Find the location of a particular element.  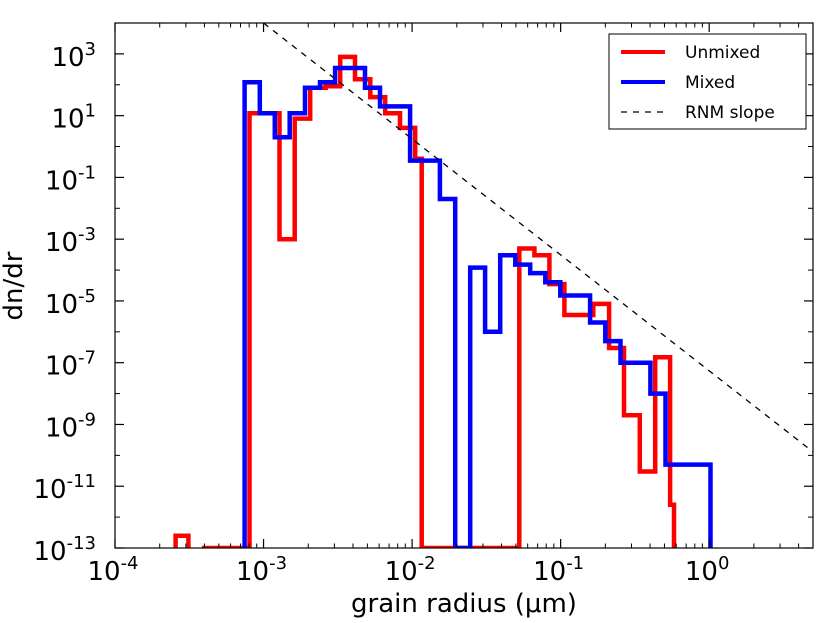

x-tick-label: 10⁻² is located at coordinates (410, 570).